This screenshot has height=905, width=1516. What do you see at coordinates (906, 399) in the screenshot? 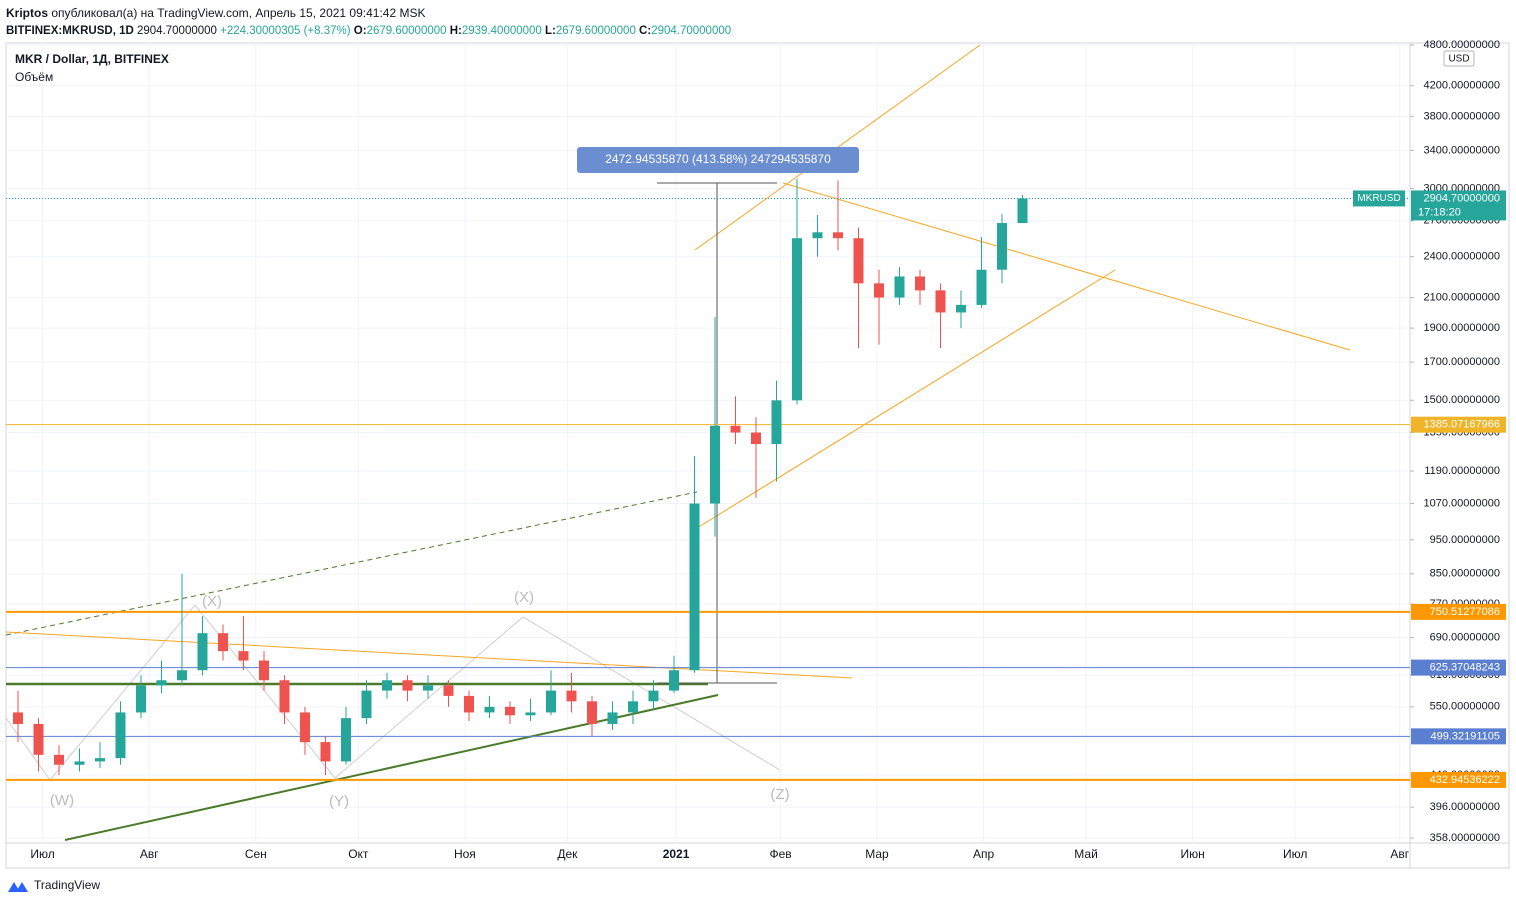
I see `channel-bottom` at bounding box center [906, 399].